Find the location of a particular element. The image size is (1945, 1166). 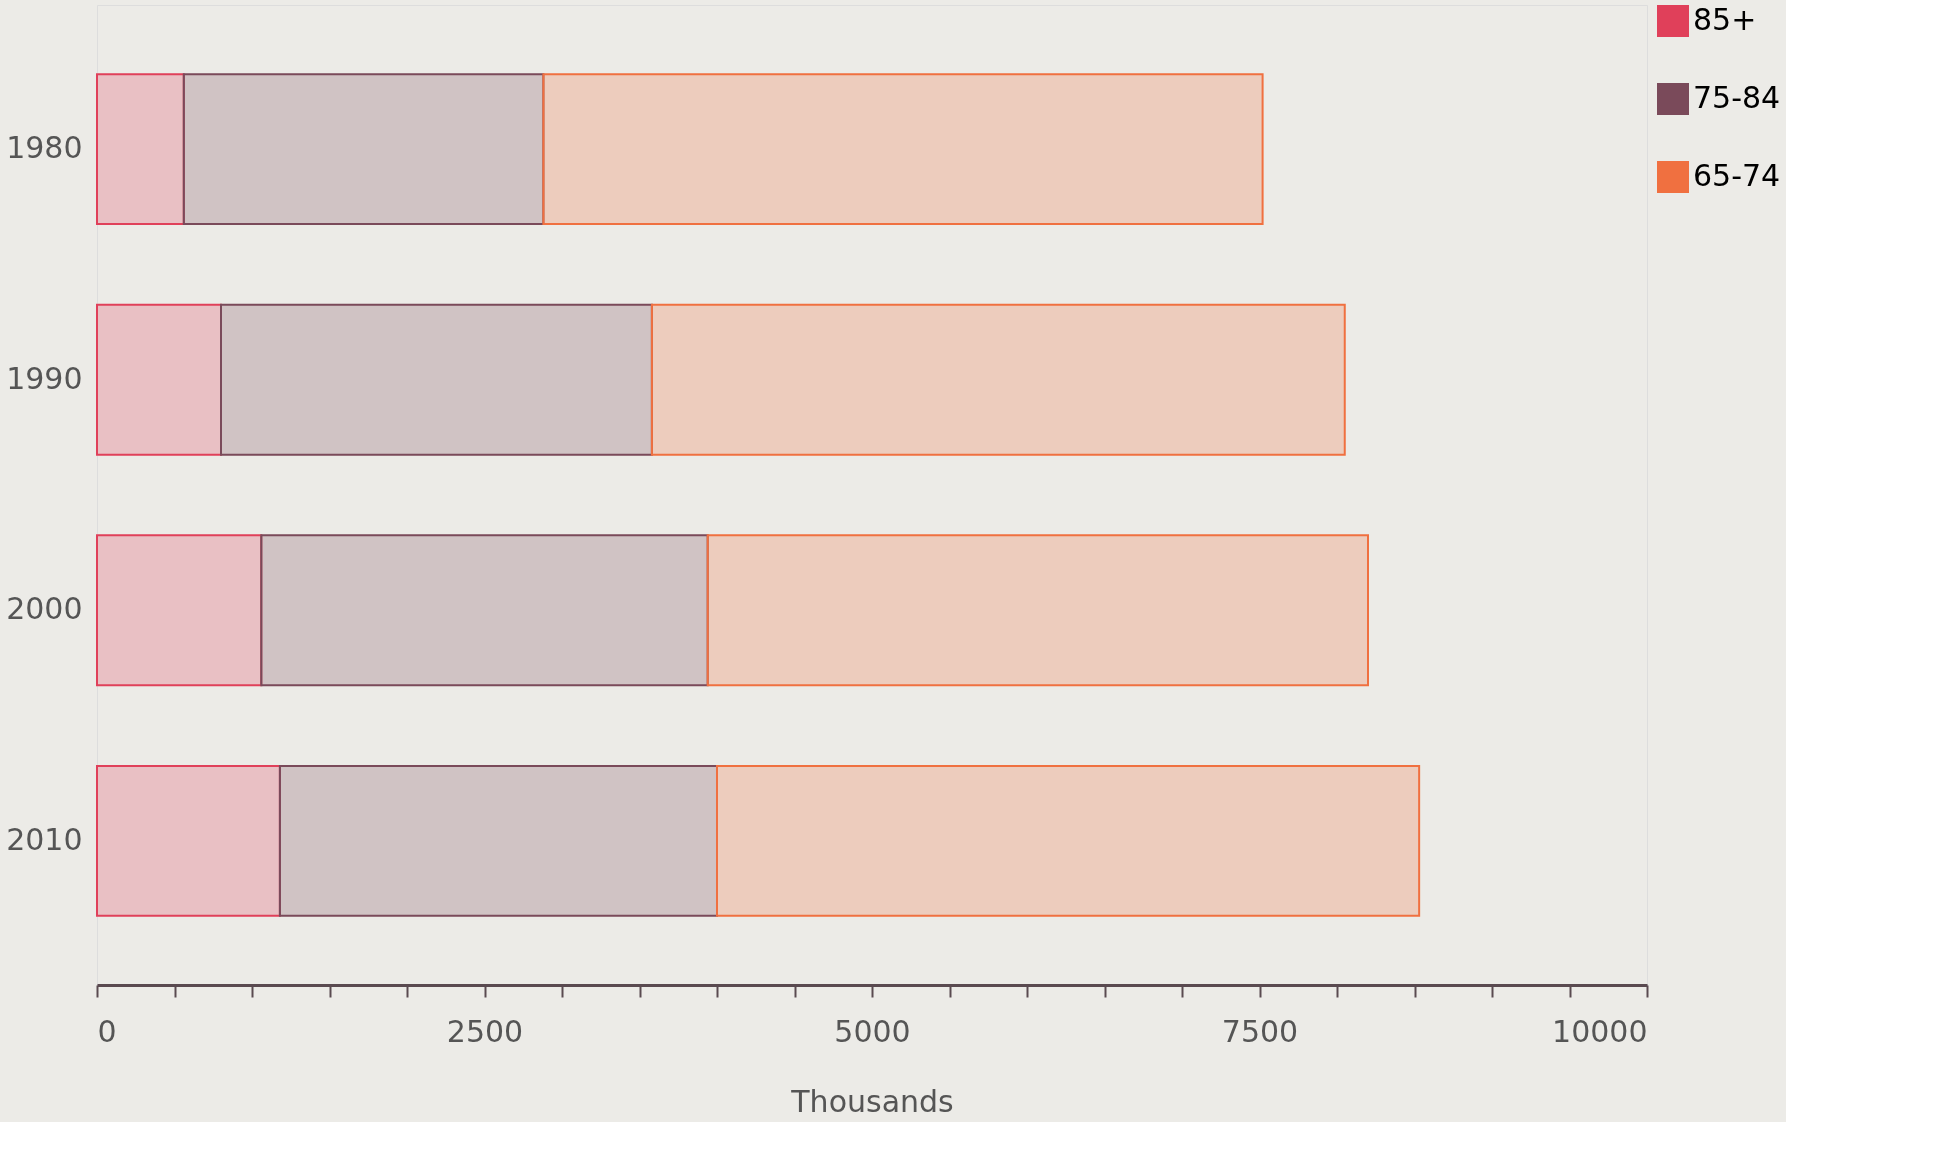

y-tick-label: 1980 is located at coordinates (44, 148).